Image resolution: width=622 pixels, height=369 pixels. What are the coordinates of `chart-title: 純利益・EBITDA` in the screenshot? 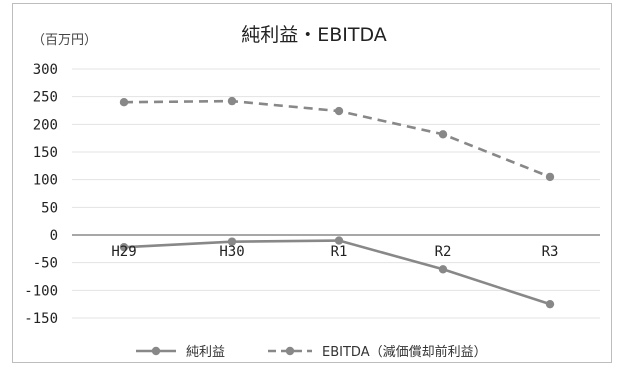 It's located at (314, 35).